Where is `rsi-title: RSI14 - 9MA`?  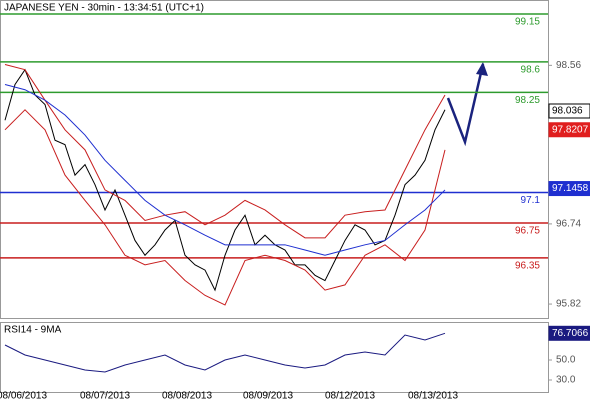 rsi-title: RSI14 - 9MA is located at coordinates (33, 330).